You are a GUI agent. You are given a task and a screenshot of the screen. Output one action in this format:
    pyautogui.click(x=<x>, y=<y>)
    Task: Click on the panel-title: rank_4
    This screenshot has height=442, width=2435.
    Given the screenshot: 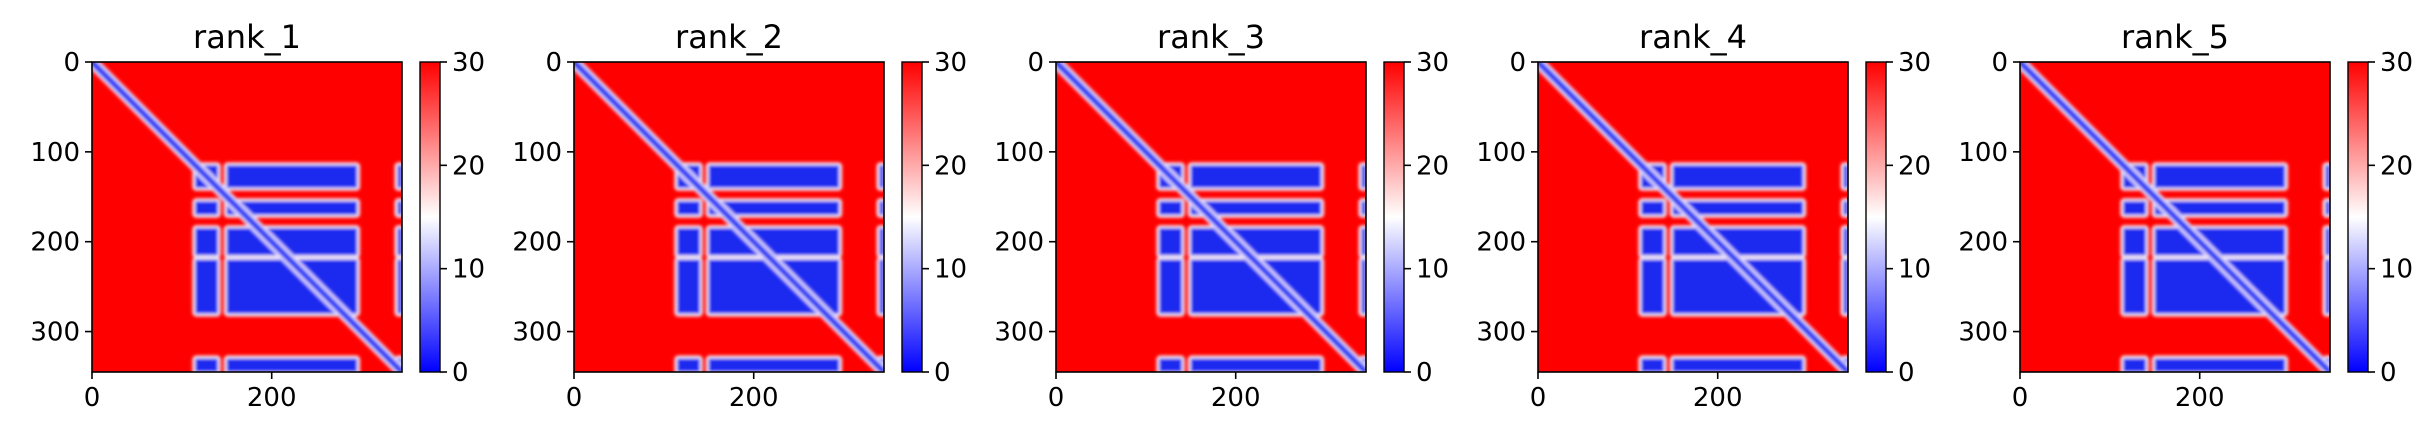 What is the action you would take?
    pyautogui.click(x=1693, y=37)
    